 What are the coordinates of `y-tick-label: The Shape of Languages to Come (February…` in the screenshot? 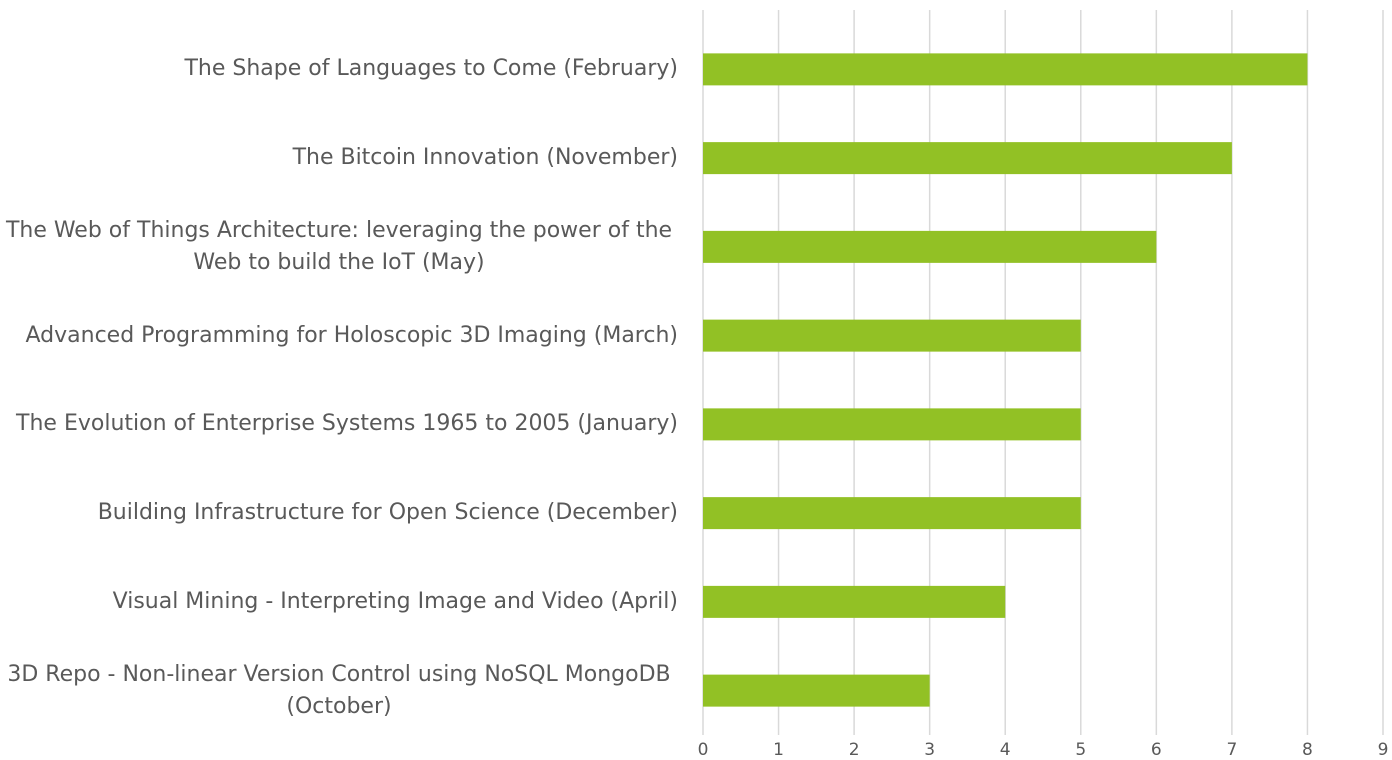 It's located at (431, 69).